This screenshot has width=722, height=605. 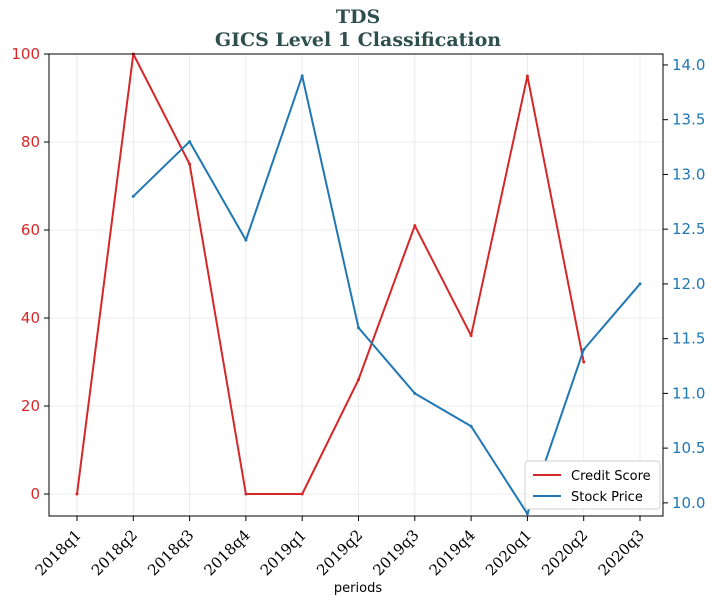 What do you see at coordinates (30, 318) in the screenshot?
I see `left-y-tick-label: 40` at bounding box center [30, 318].